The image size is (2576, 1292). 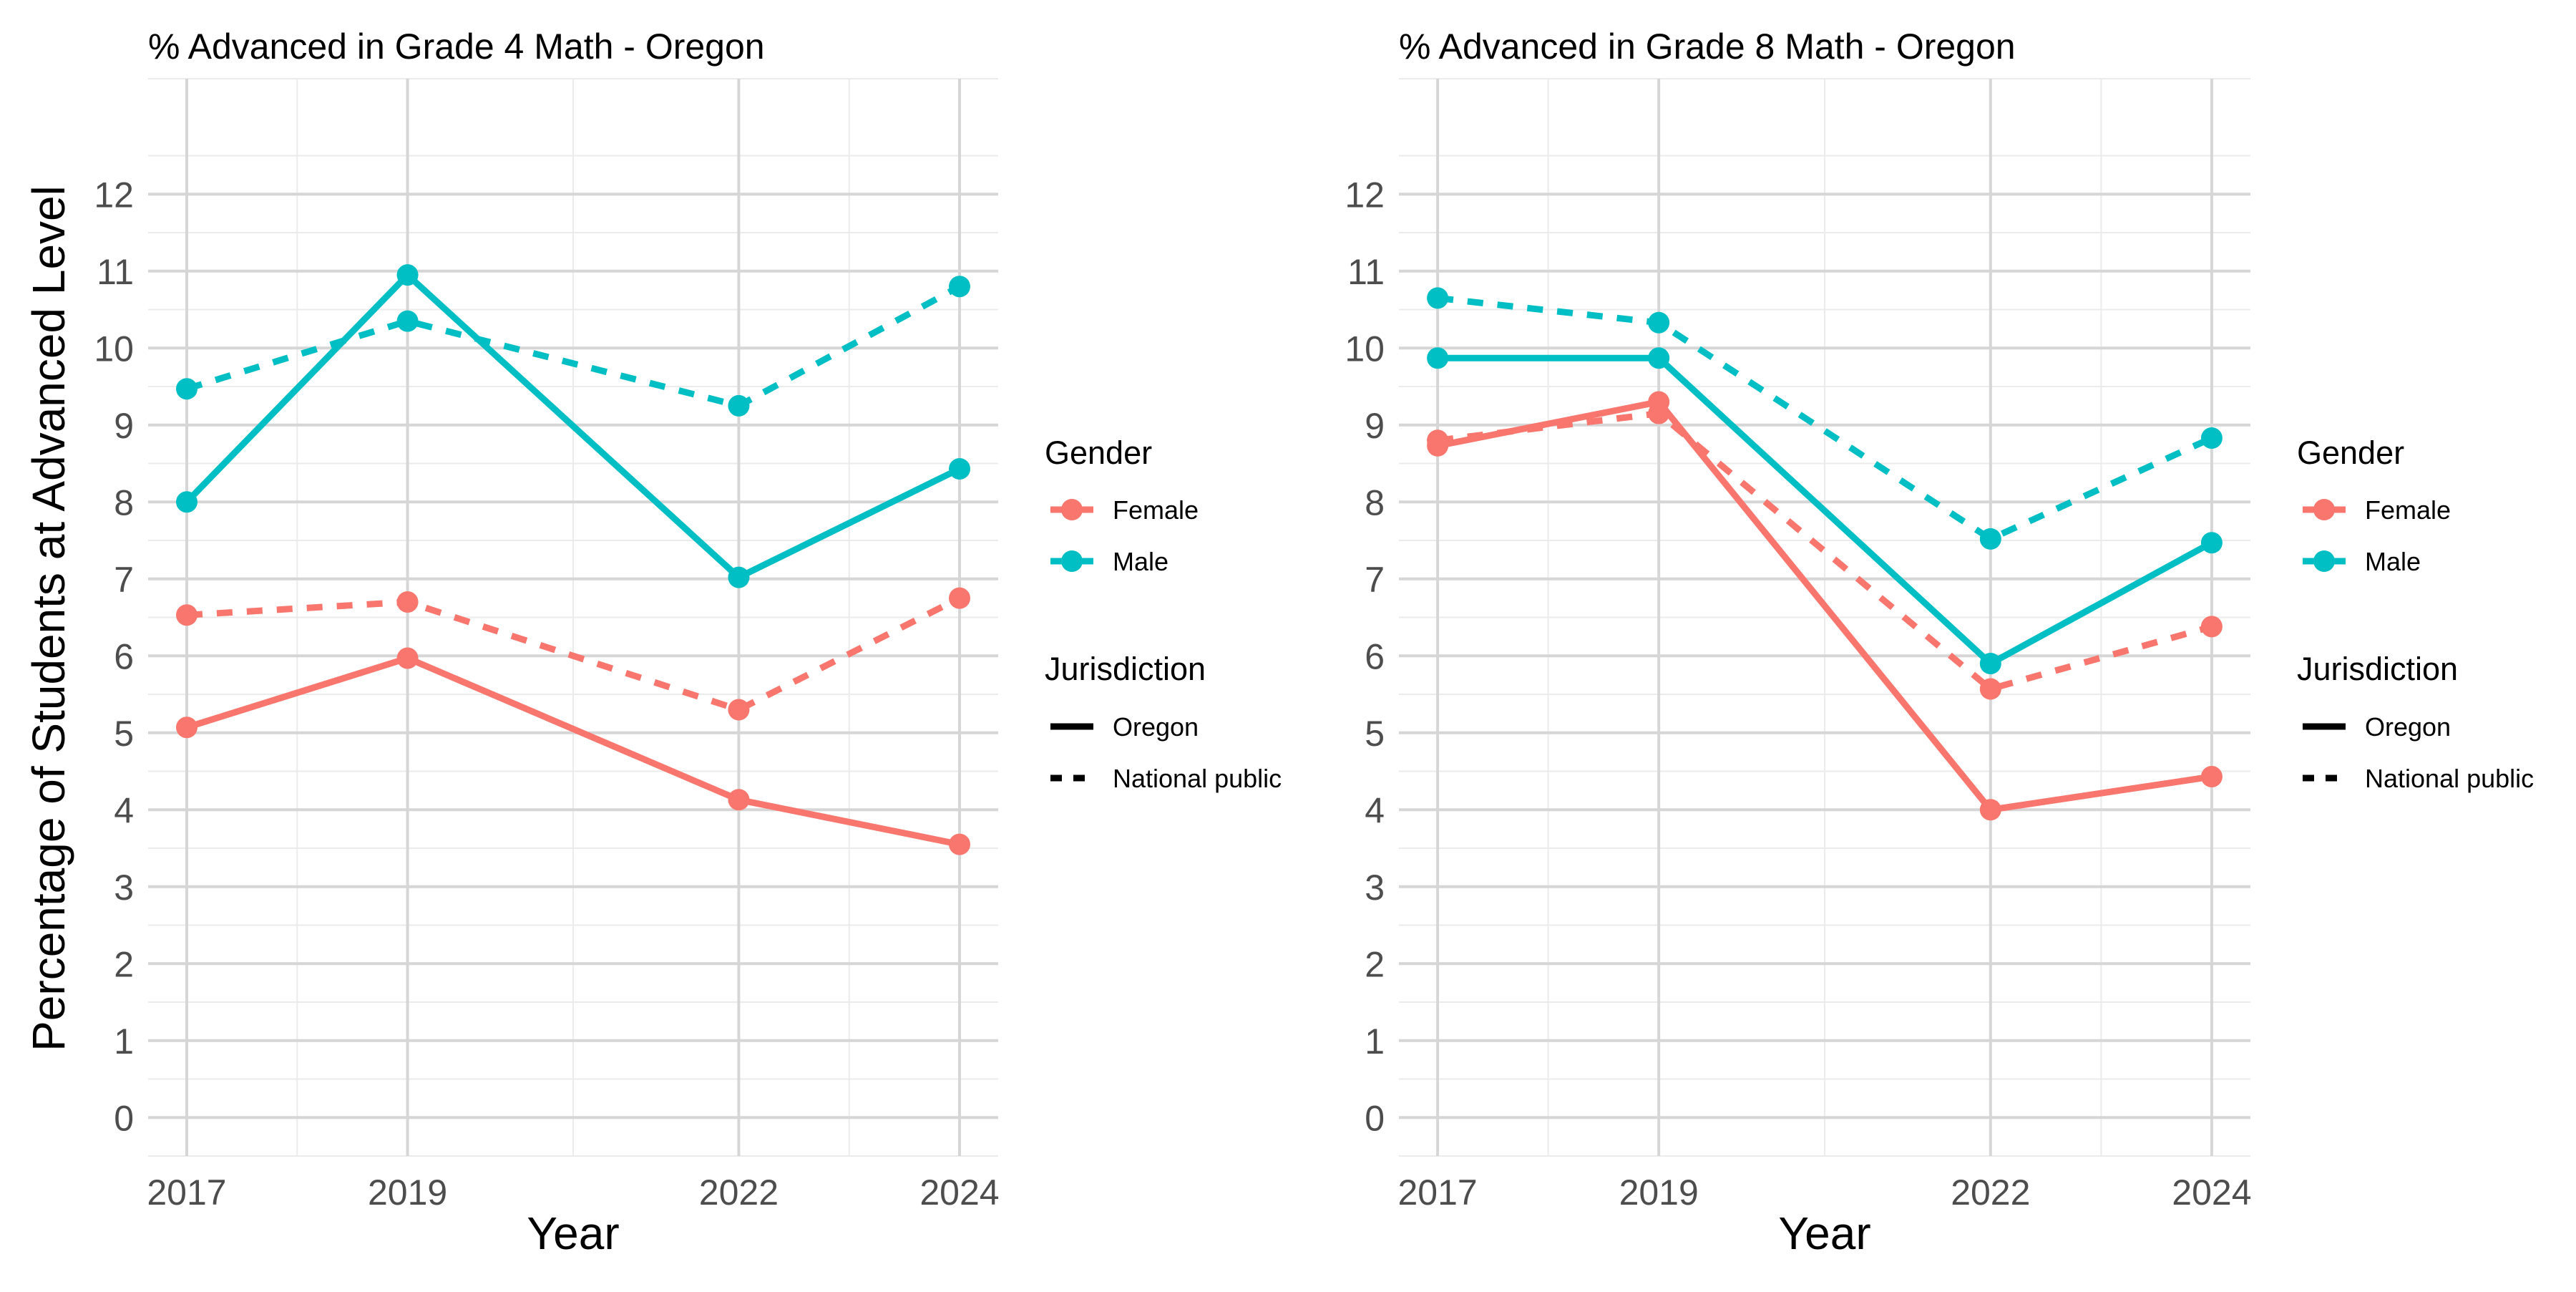 I want to click on chart-title: % Advanced in Grade 4 Math - Oregon, so click(x=456, y=46).